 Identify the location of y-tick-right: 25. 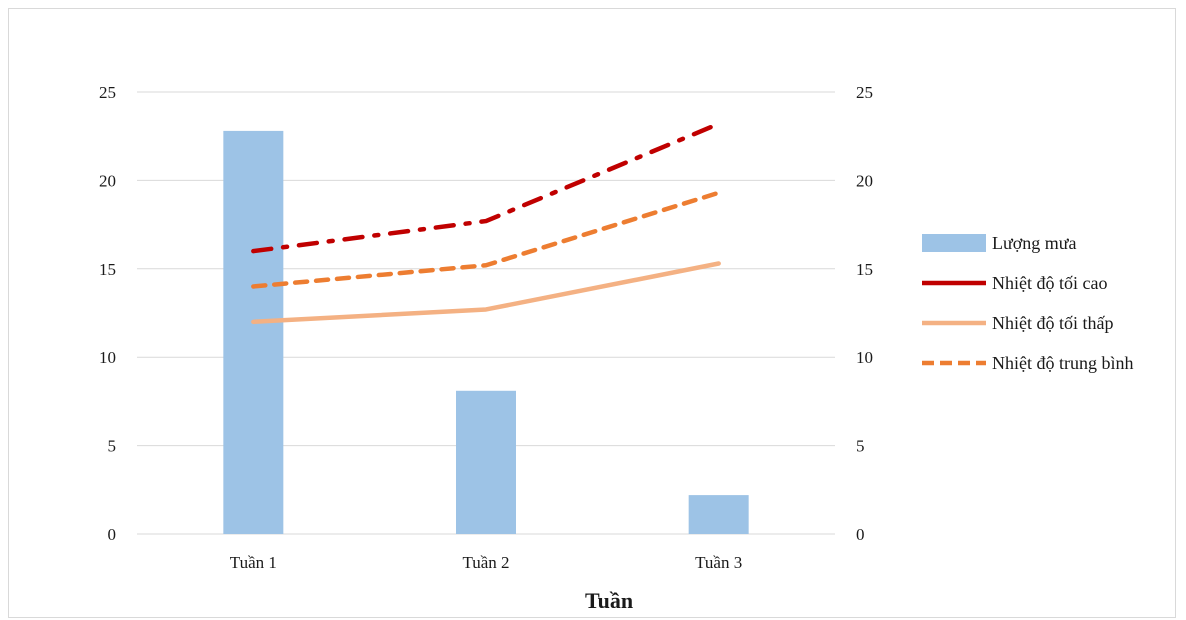
(864, 92).